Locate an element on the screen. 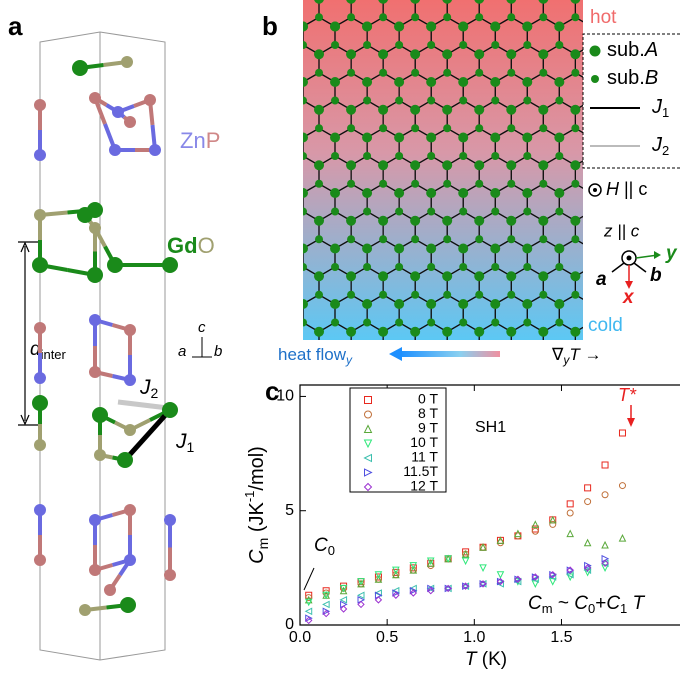 The width and height of the screenshot is (680, 674). fit-part: C is located at coordinates (581, 603).